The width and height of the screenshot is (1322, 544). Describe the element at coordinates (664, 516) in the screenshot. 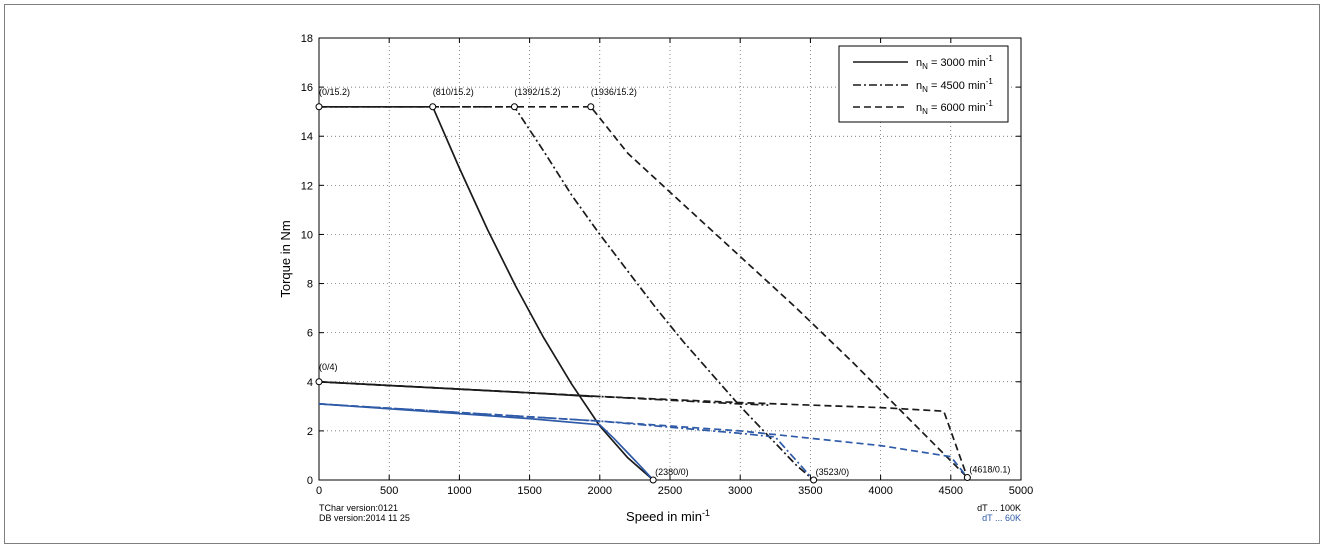

I see `x-axis-label-main: Speed in min` at that location.